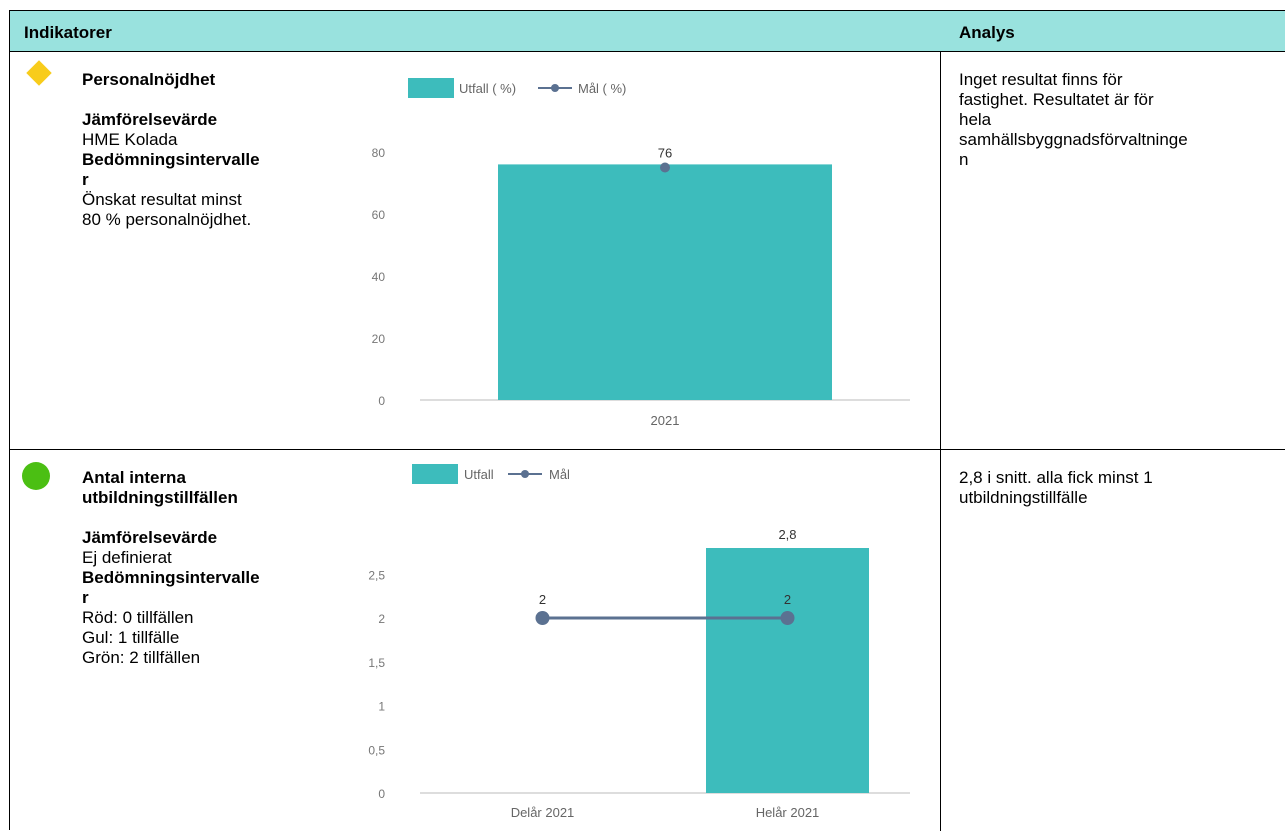 The image size is (1285, 831). I want to click on analys-line: 2,8 i snitt. alla fick minst 1, so click(1056, 477).